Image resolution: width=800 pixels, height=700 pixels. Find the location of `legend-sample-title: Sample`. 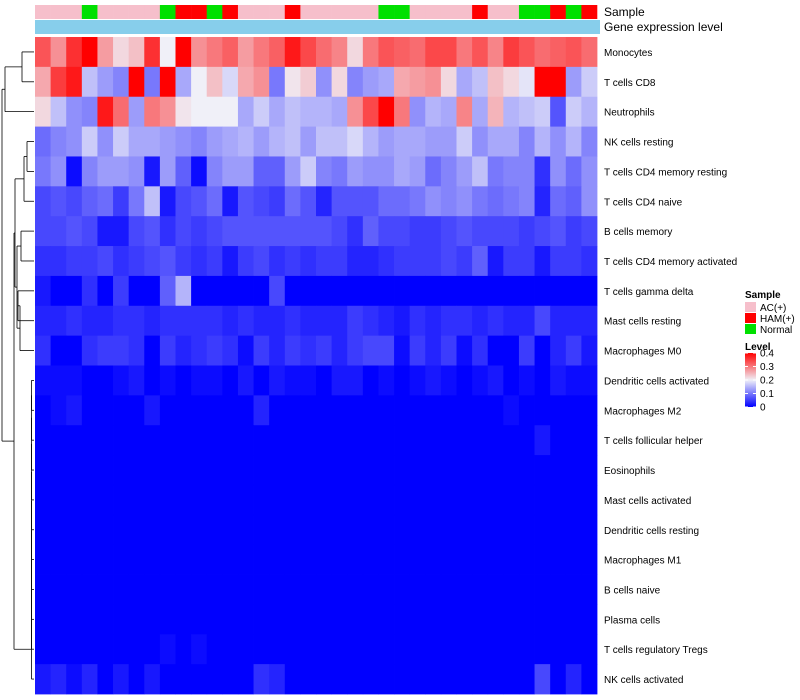

legend-sample-title: Sample is located at coordinates (763, 295).